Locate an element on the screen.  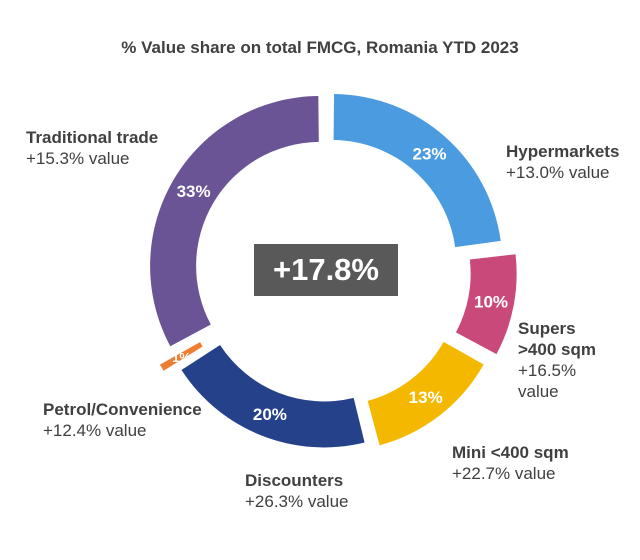
donut-slice-petrol is located at coordinates (181, 356).